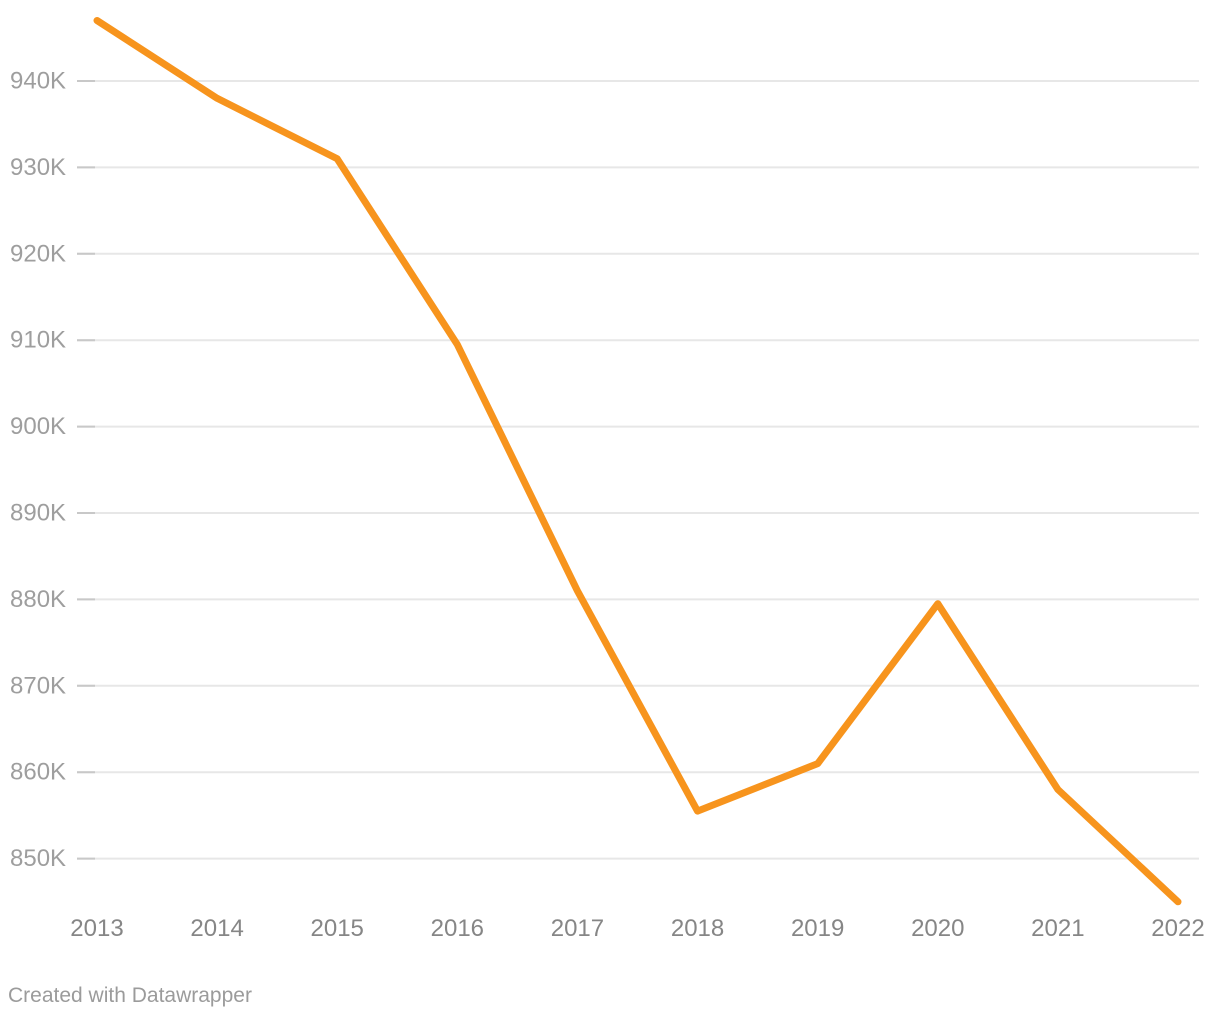 The image size is (1220, 1020). I want to click on y-tick-label: 930K, so click(38, 167).